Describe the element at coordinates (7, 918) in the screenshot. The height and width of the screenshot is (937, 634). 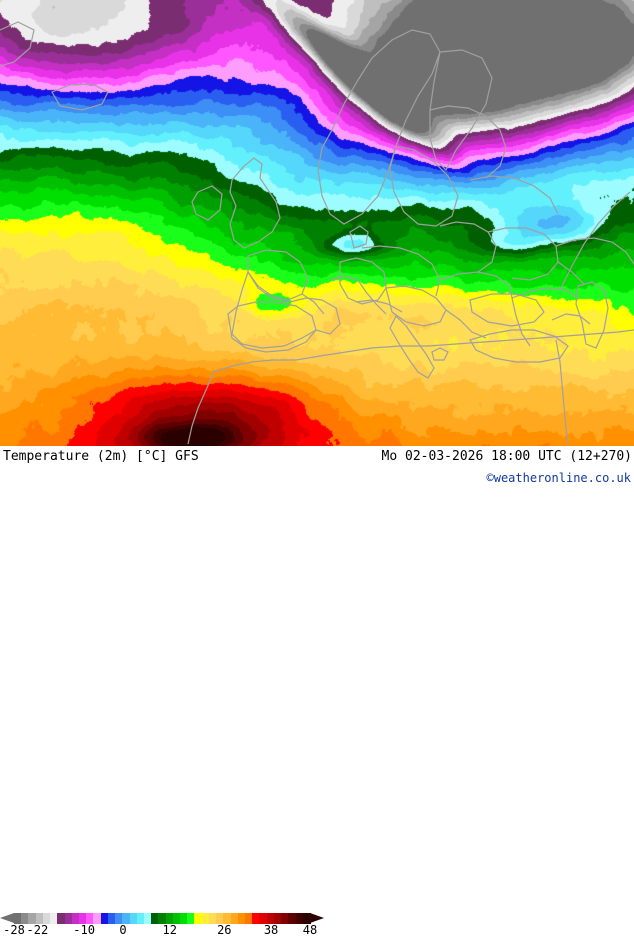
I see `colorbar-low-arrow-icon` at that location.